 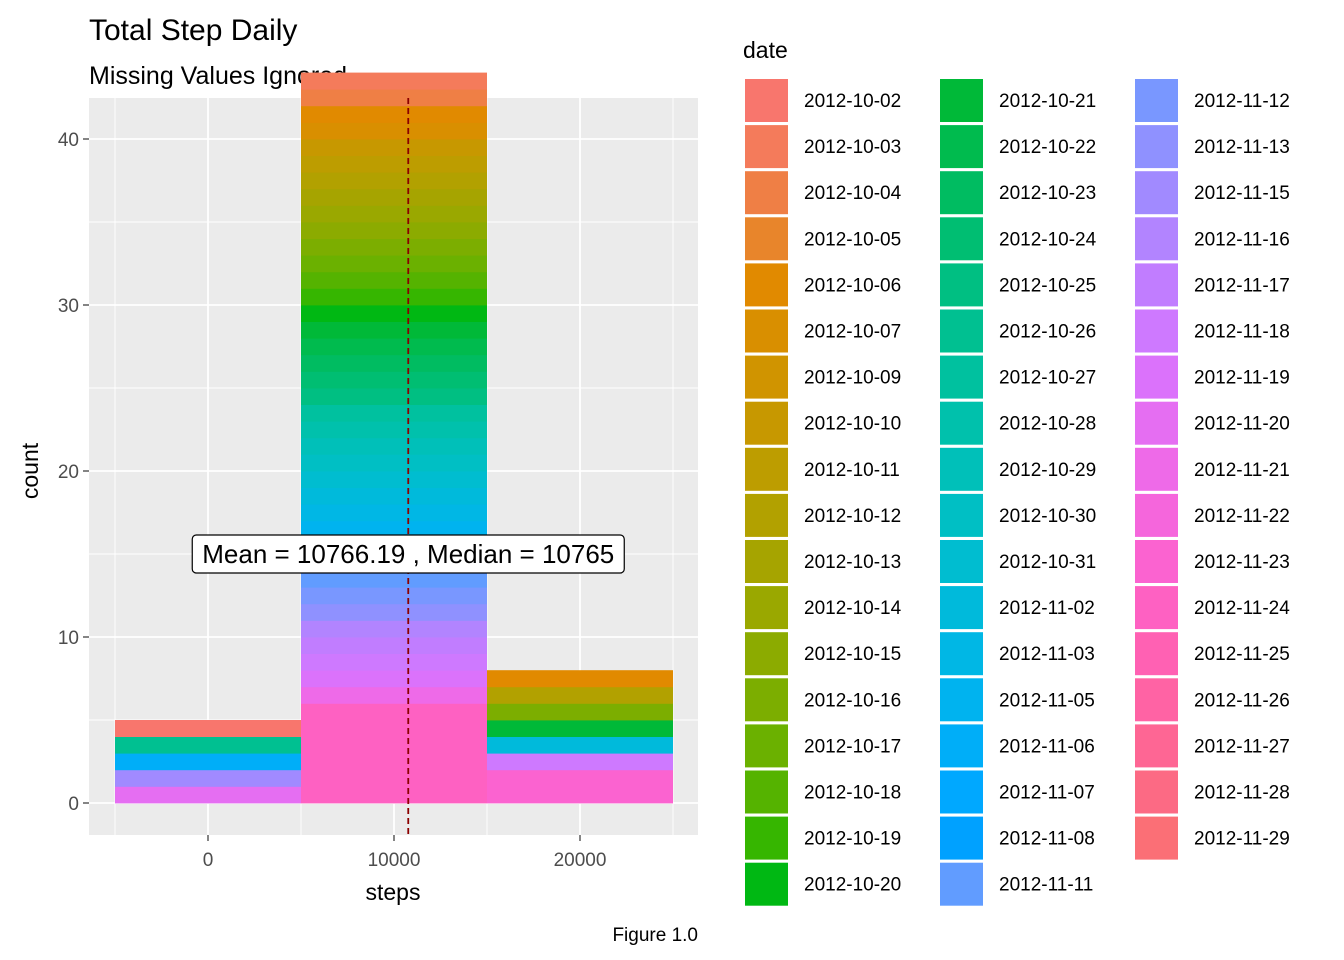 I want to click on legend-label: 2012-10-24, so click(x=1048, y=239).